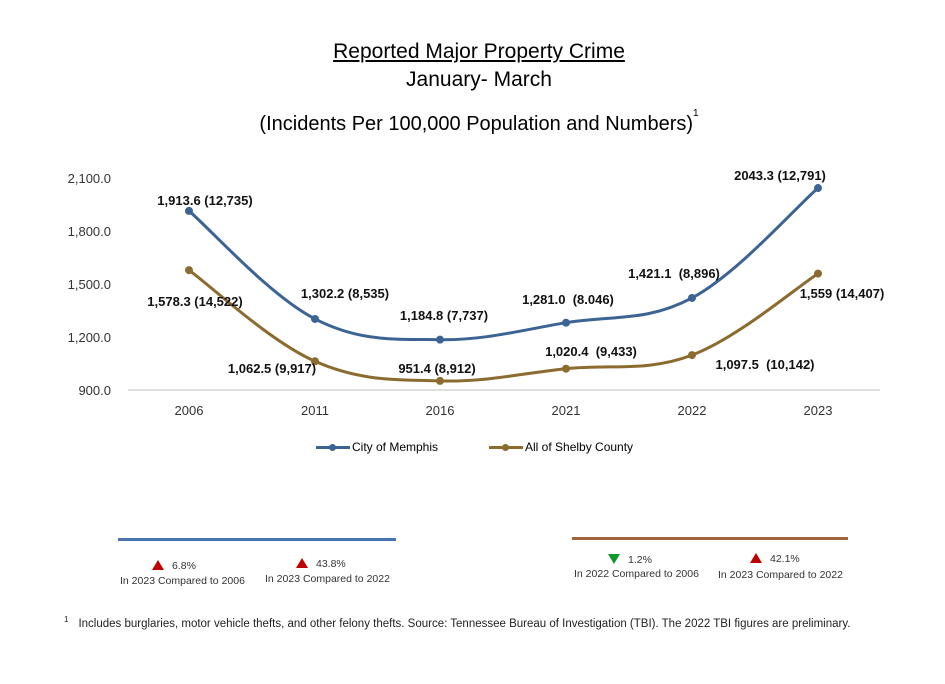 Image resolution: width=945 pixels, height=684 pixels. What do you see at coordinates (204, 200) in the screenshot?
I see `memphis-data-label: 1,913.6 (12,735)` at bounding box center [204, 200].